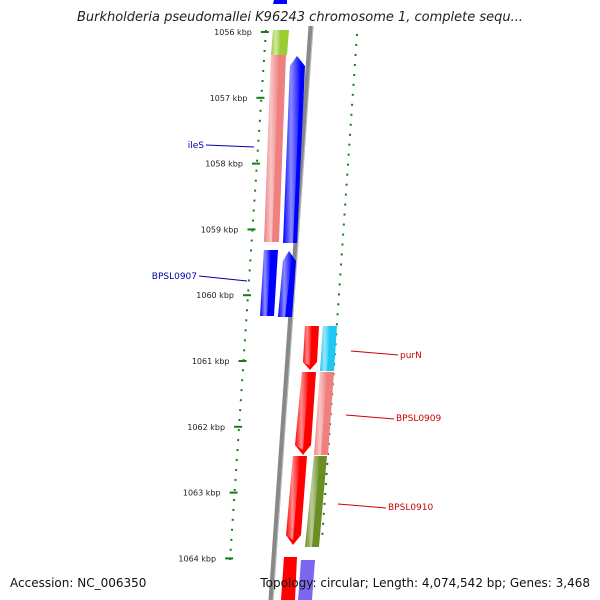 The image size is (600, 600). What do you see at coordinates (306, 580) in the screenshot?
I see `gene-feature-slate` at bounding box center [306, 580].